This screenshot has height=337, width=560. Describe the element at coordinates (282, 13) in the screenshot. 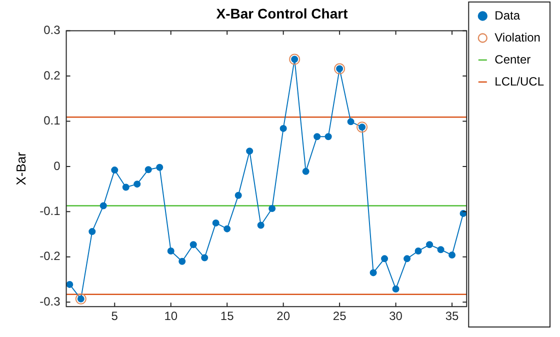

I see `chart-title: X-Bar Control Chart` at that location.